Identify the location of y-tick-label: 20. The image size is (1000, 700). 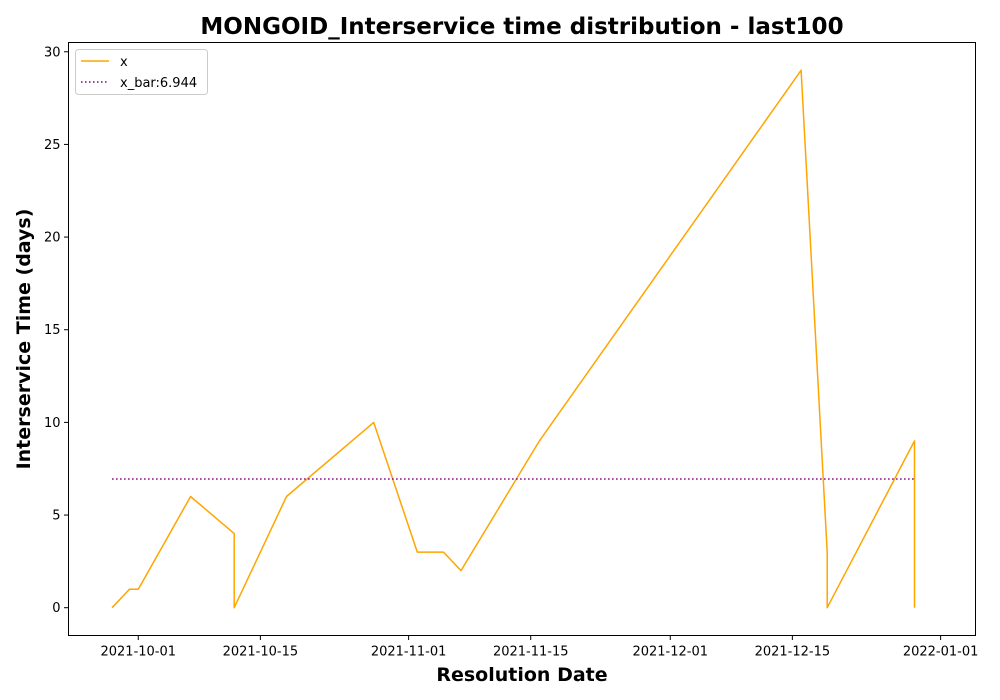
(52, 238).